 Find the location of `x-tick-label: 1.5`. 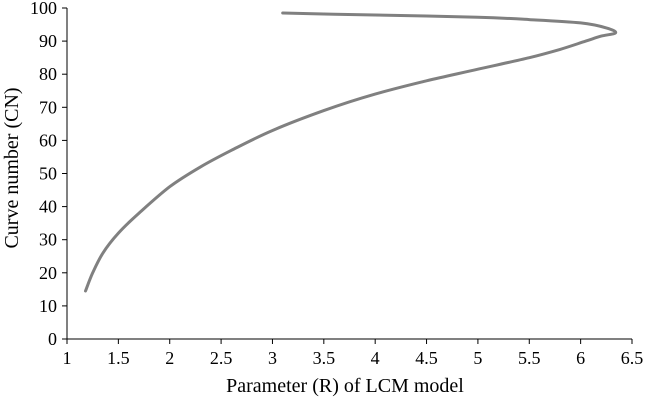

x-tick-label: 1.5 is located at coordinates (118, 358).